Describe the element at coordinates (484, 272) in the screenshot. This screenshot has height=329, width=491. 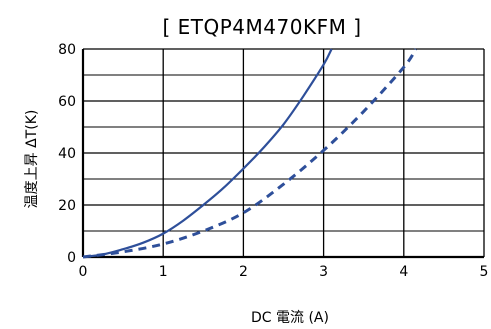
I see `x-tick-label: 5` at that location.